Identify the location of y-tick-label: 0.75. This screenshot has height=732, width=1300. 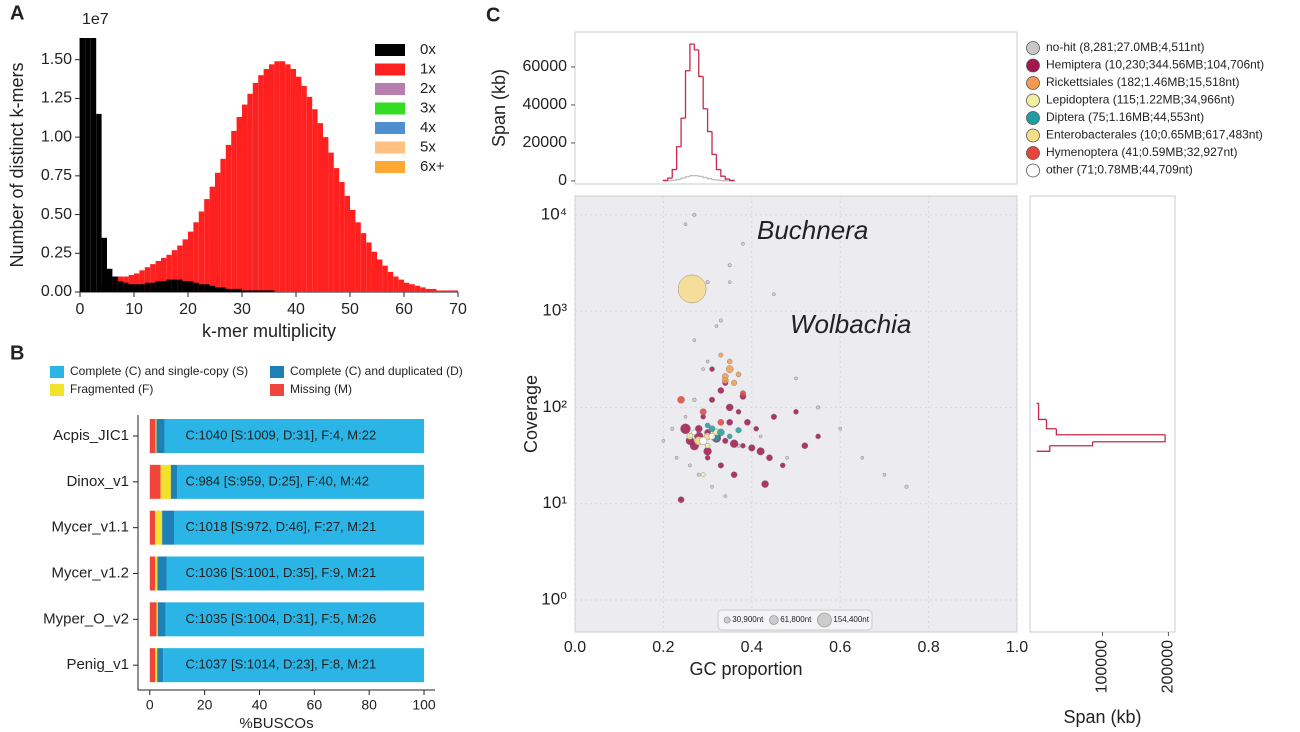
(56, 175).